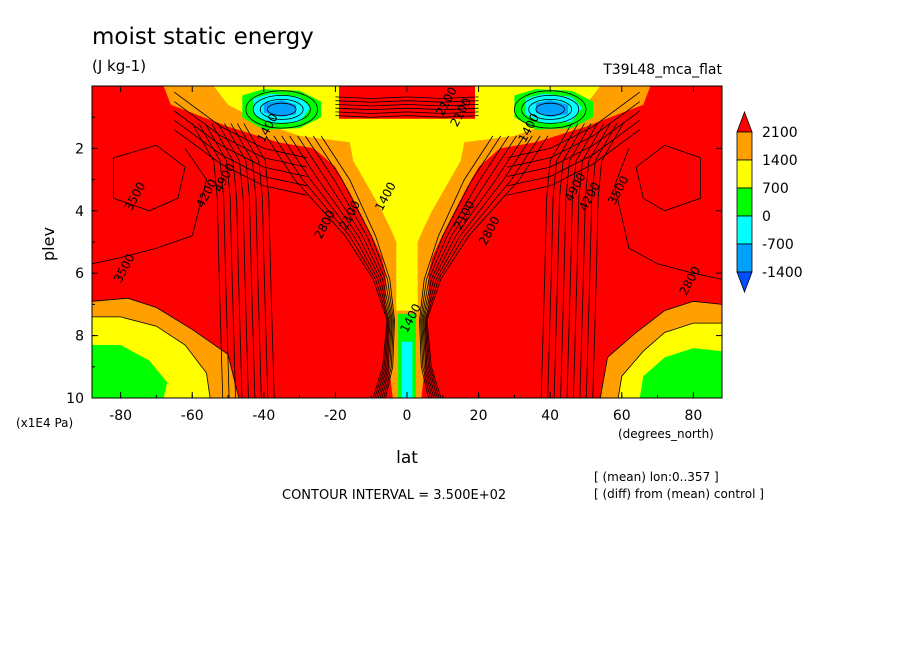 The image size is (904, 654). What do you see at coordinates (780, 133) in the screenshot?
I see `colorbar-label: 2100` at bounding box center [780, 133].